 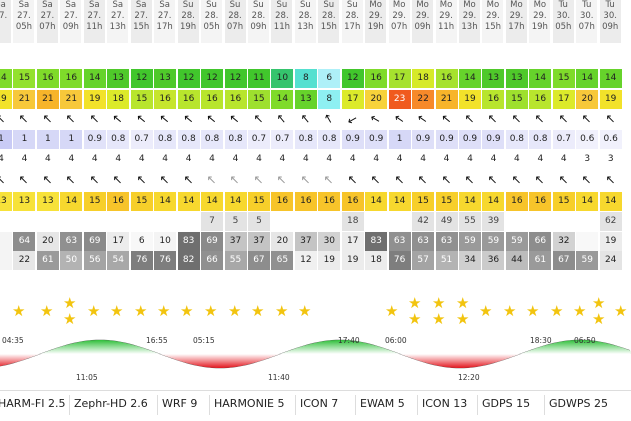 I want to click on model-tab: HARMONIE 5, so click(x=249, y=403).